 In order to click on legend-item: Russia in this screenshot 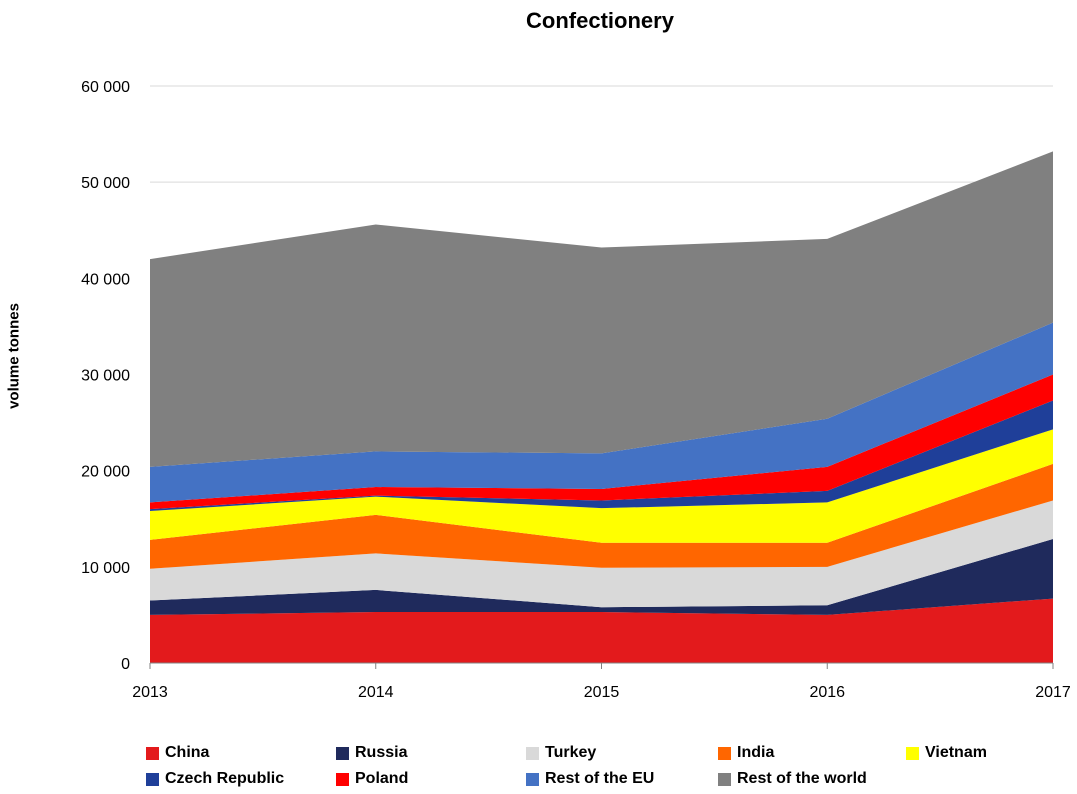, I will do `click(371, 753)`.